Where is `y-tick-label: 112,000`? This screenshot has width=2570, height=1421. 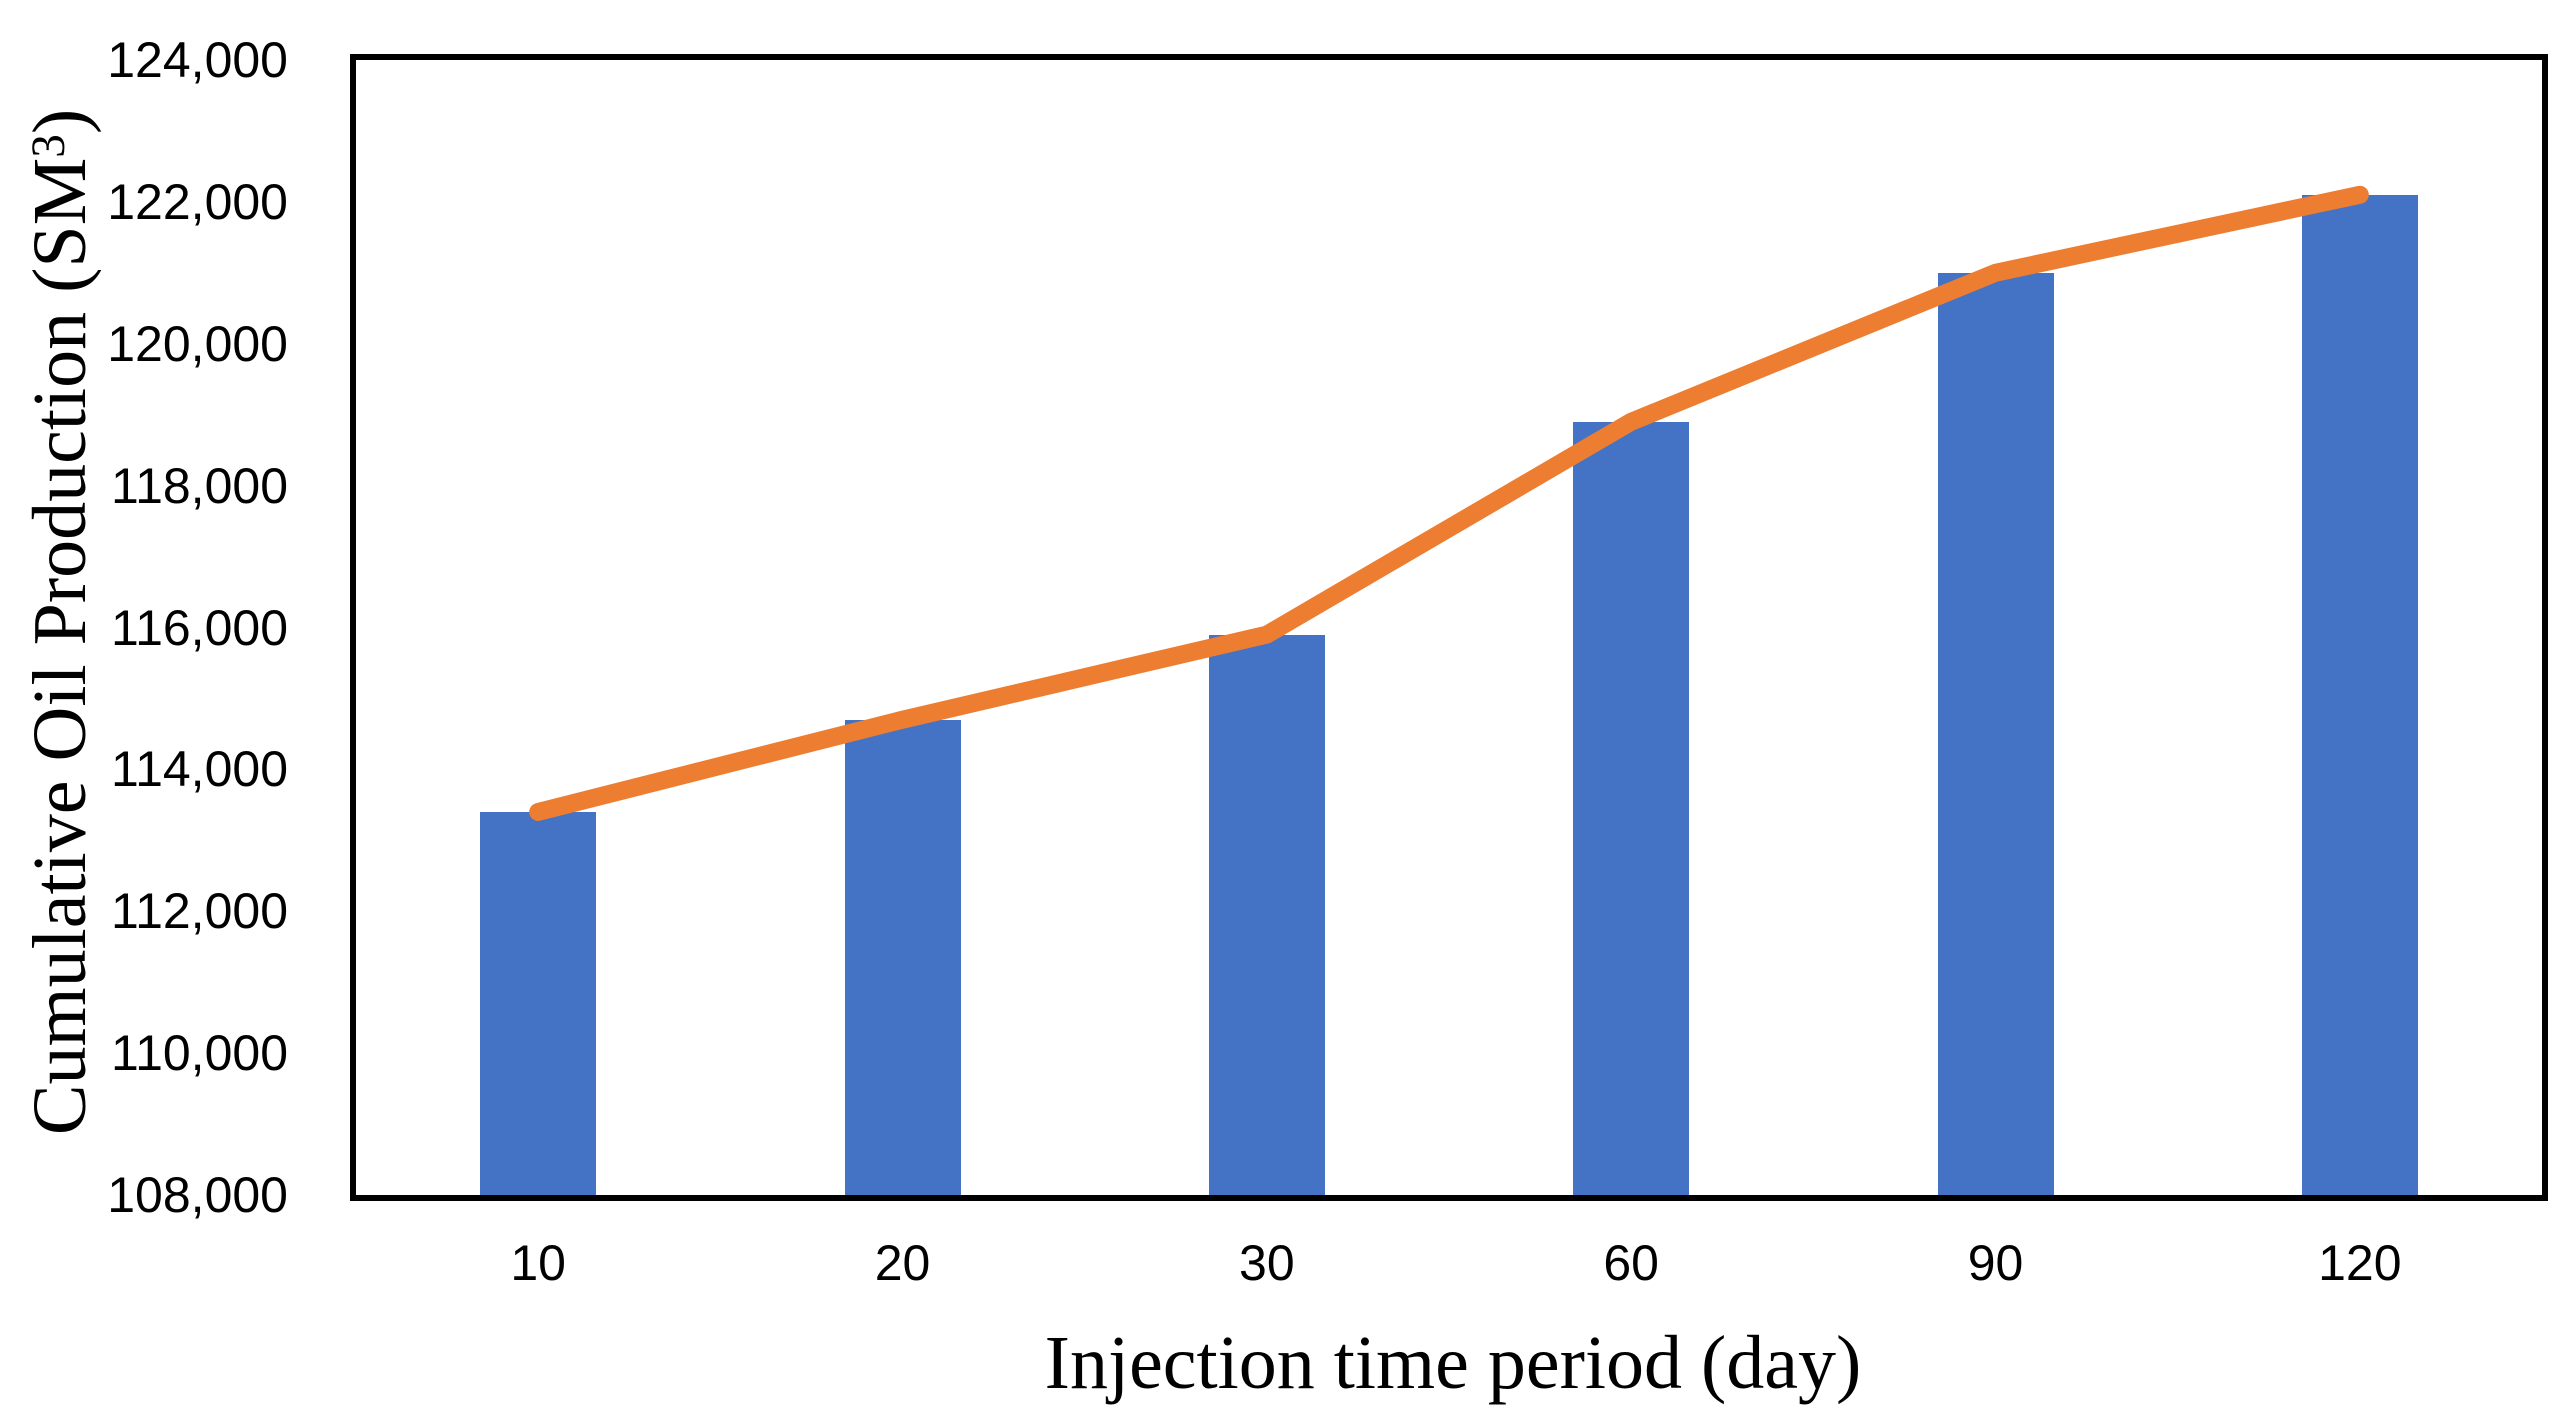 y-tick-label: 112,000 is located at coordinates (199, 911).